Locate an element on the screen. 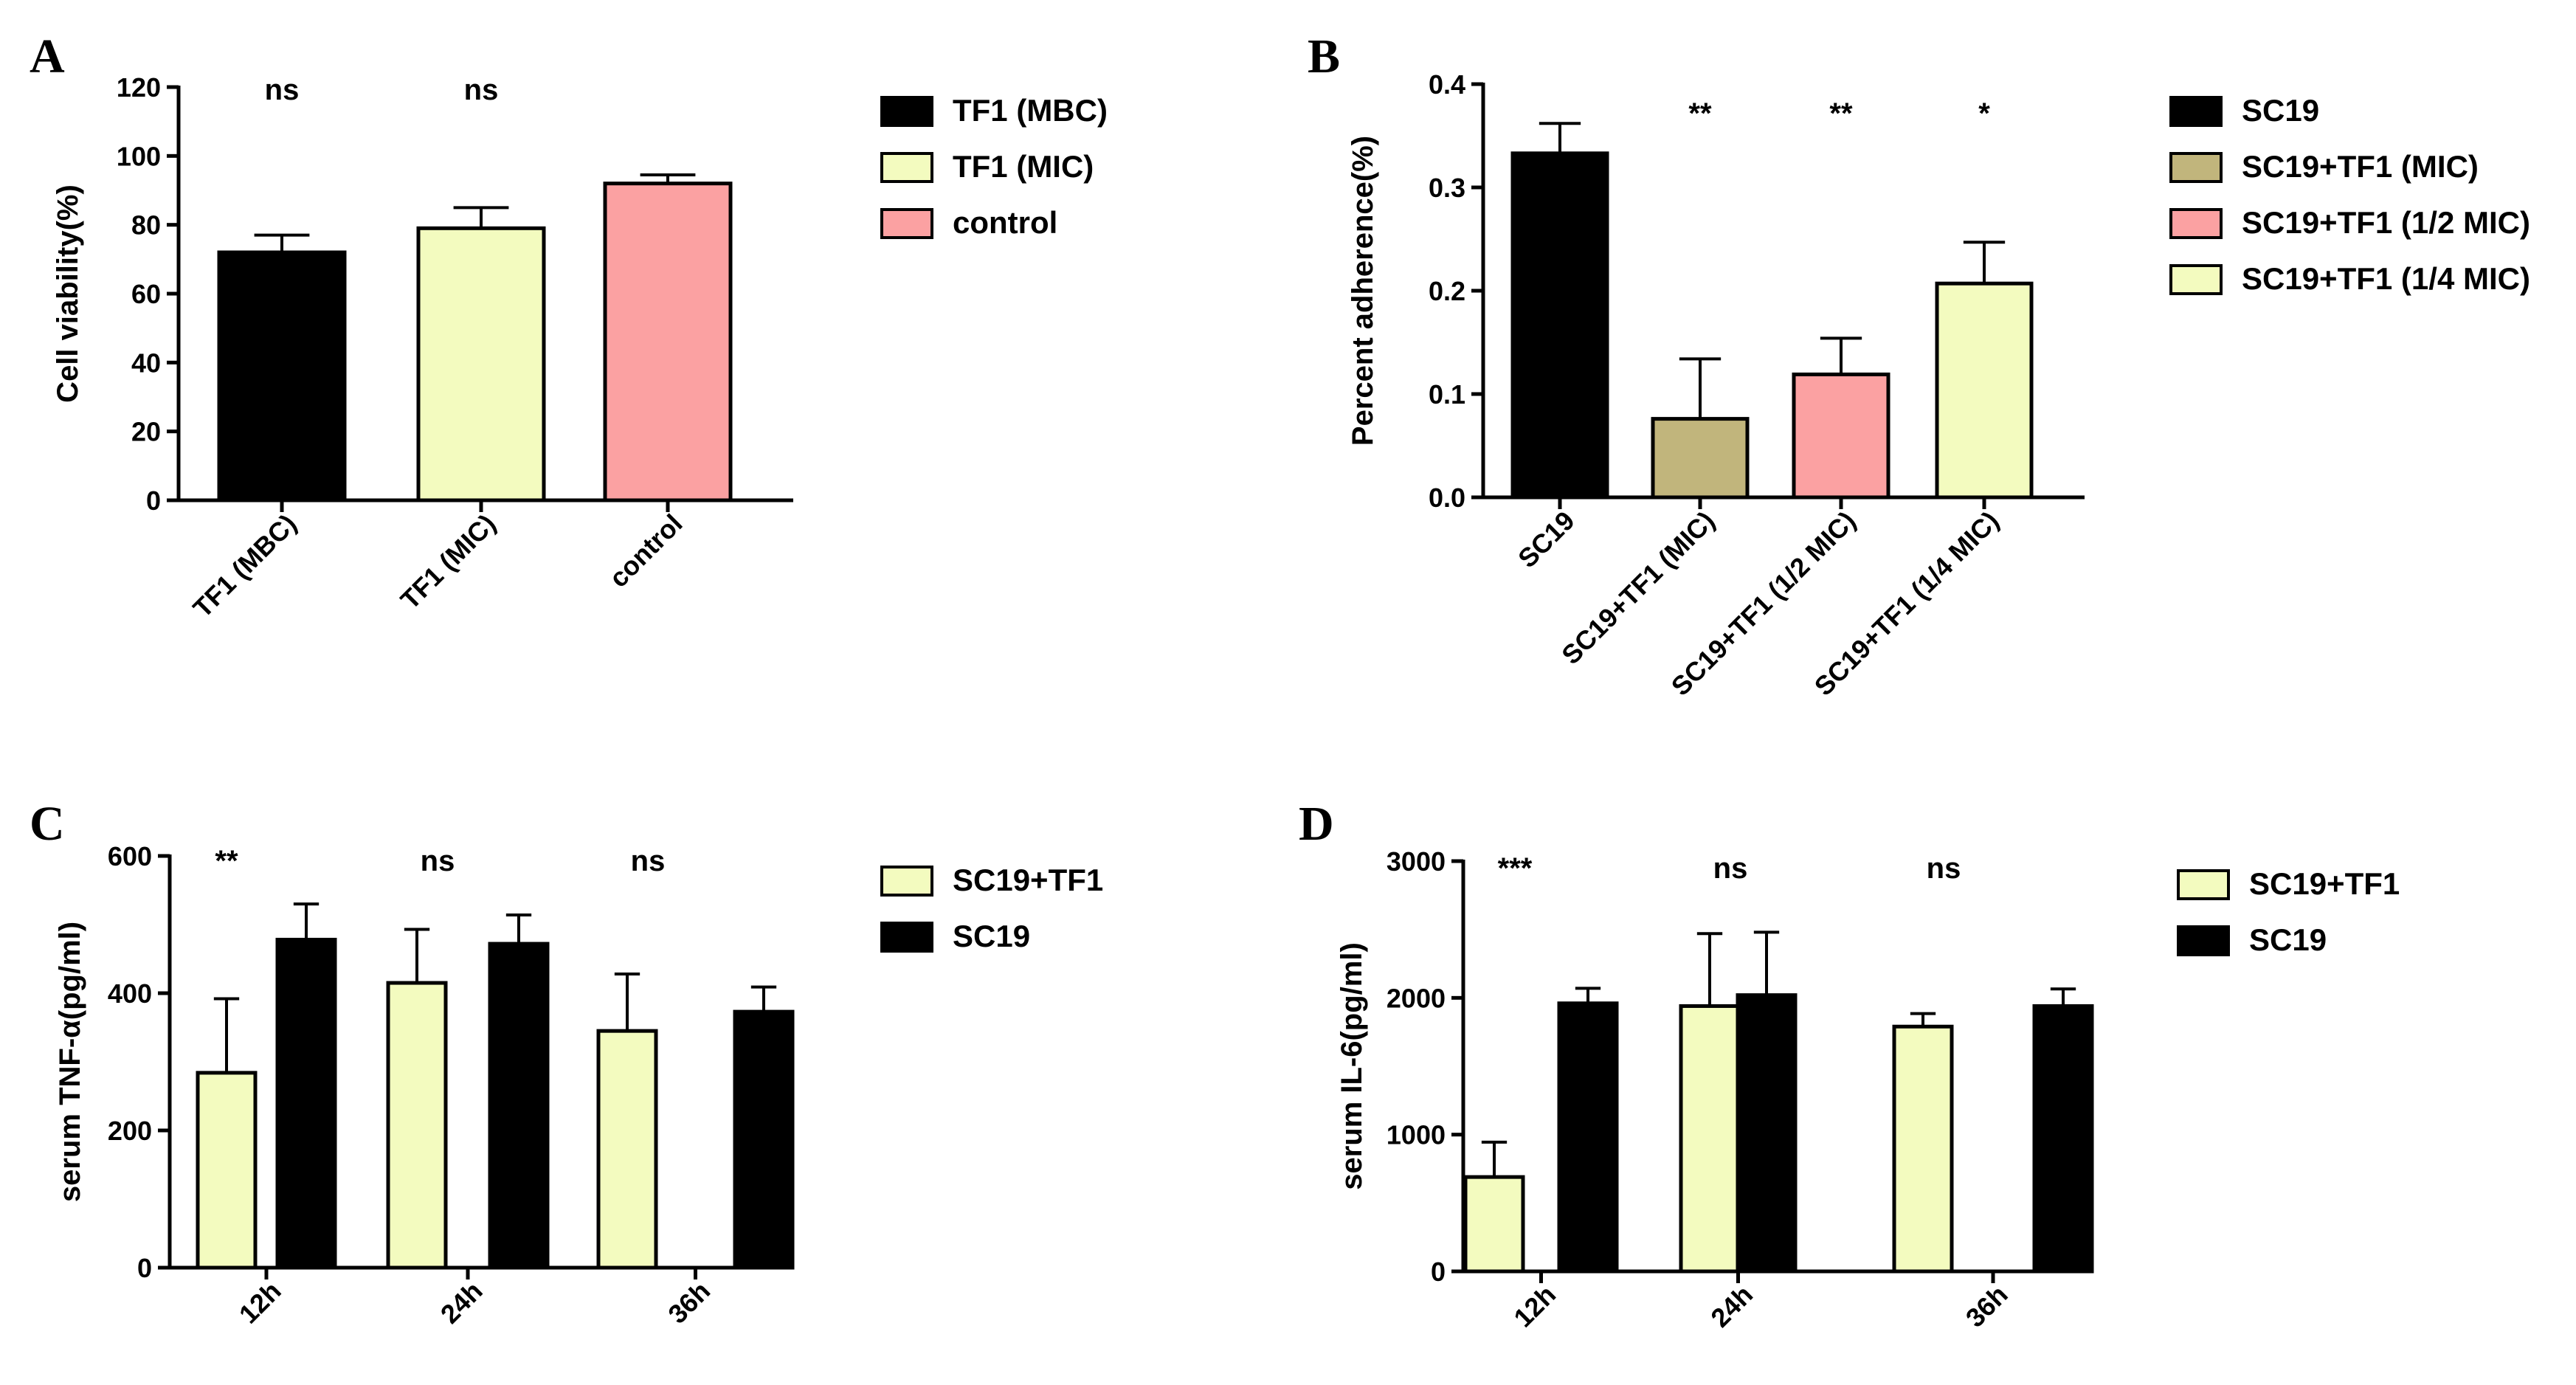 This screenshot has width=2576, height=1385. y-axis-title: serum TNF-α(pg/ml) is located at coordinates (70, 1062).